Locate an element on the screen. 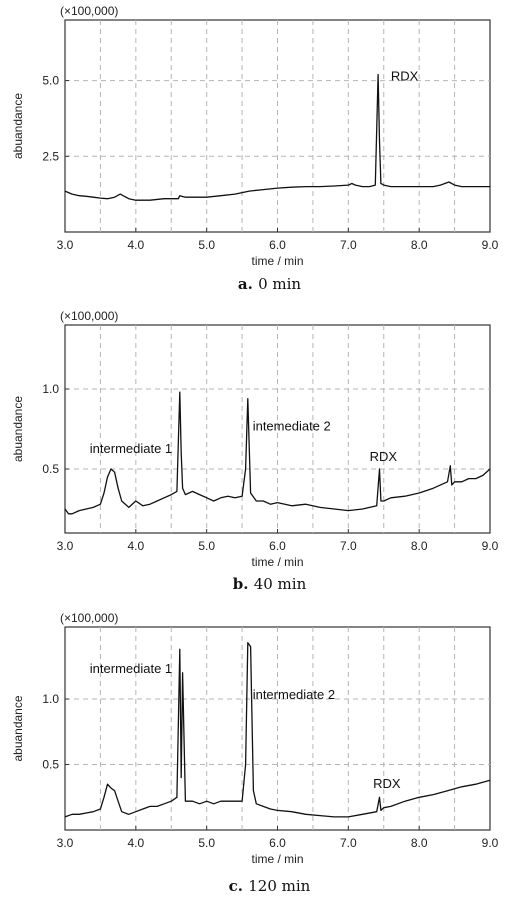 This screenshot has height=898, width=513. panel-caption: c. 120 min is located at coordinates (270, 886).